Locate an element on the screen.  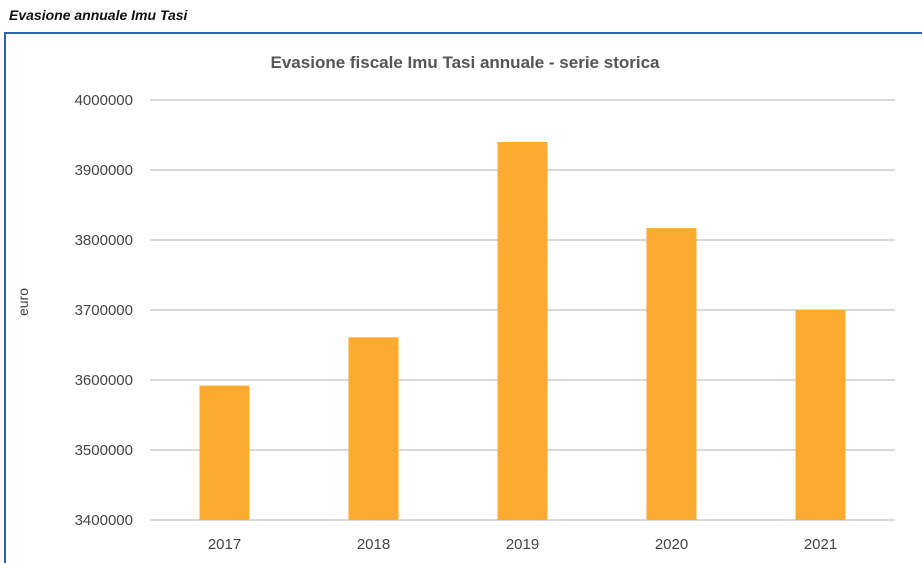
x-tick-label: 2019 is located at coordinates (522, 544).